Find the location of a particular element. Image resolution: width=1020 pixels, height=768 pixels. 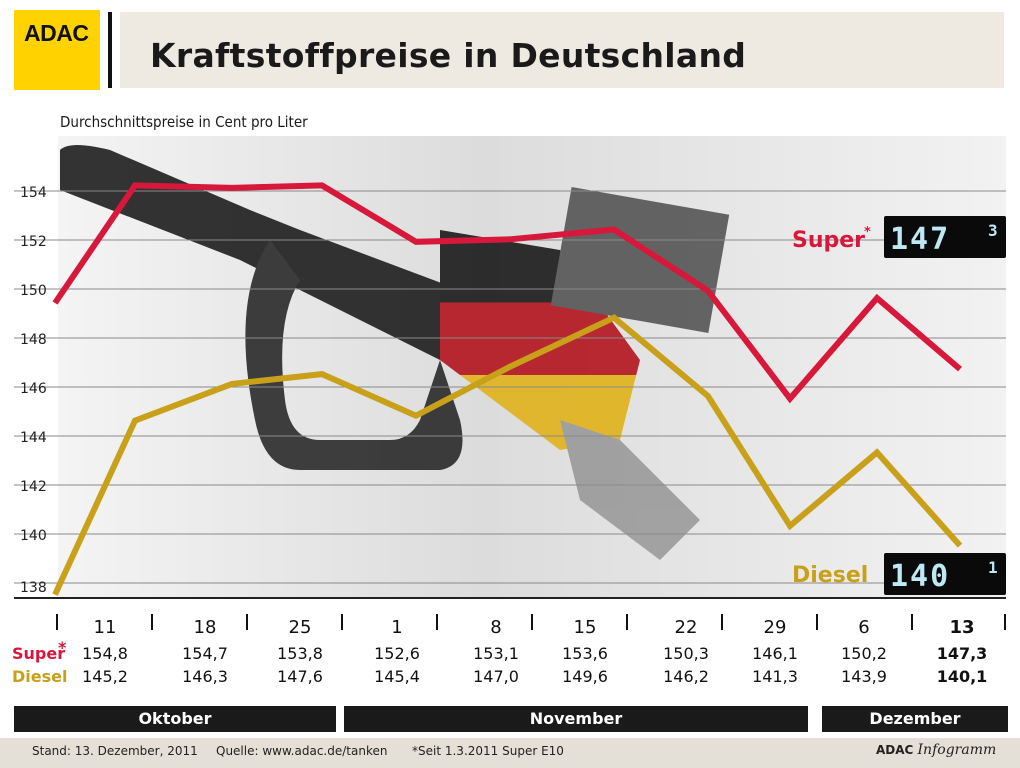

diesel-value-label: 141,3 is located at coordinates (775, 676).